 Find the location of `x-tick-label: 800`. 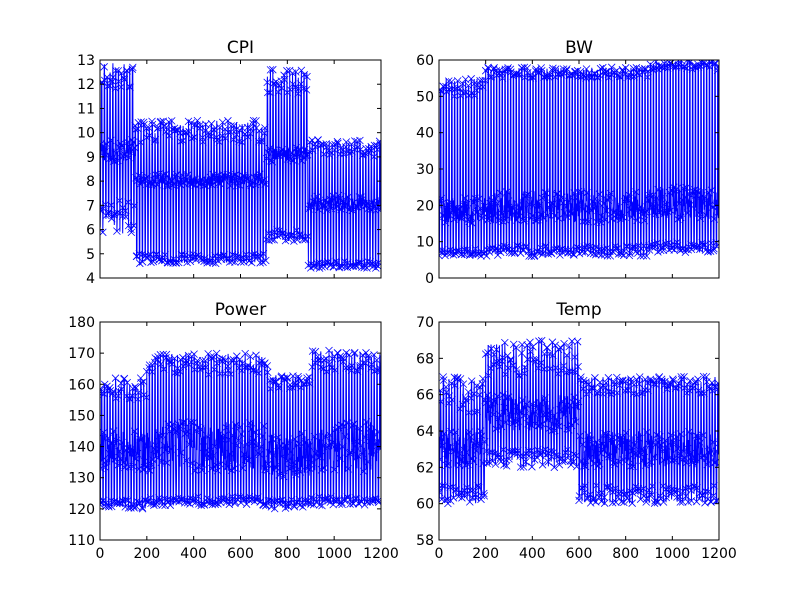

x-tick-label: 800 is located at coordinates (625, 554).